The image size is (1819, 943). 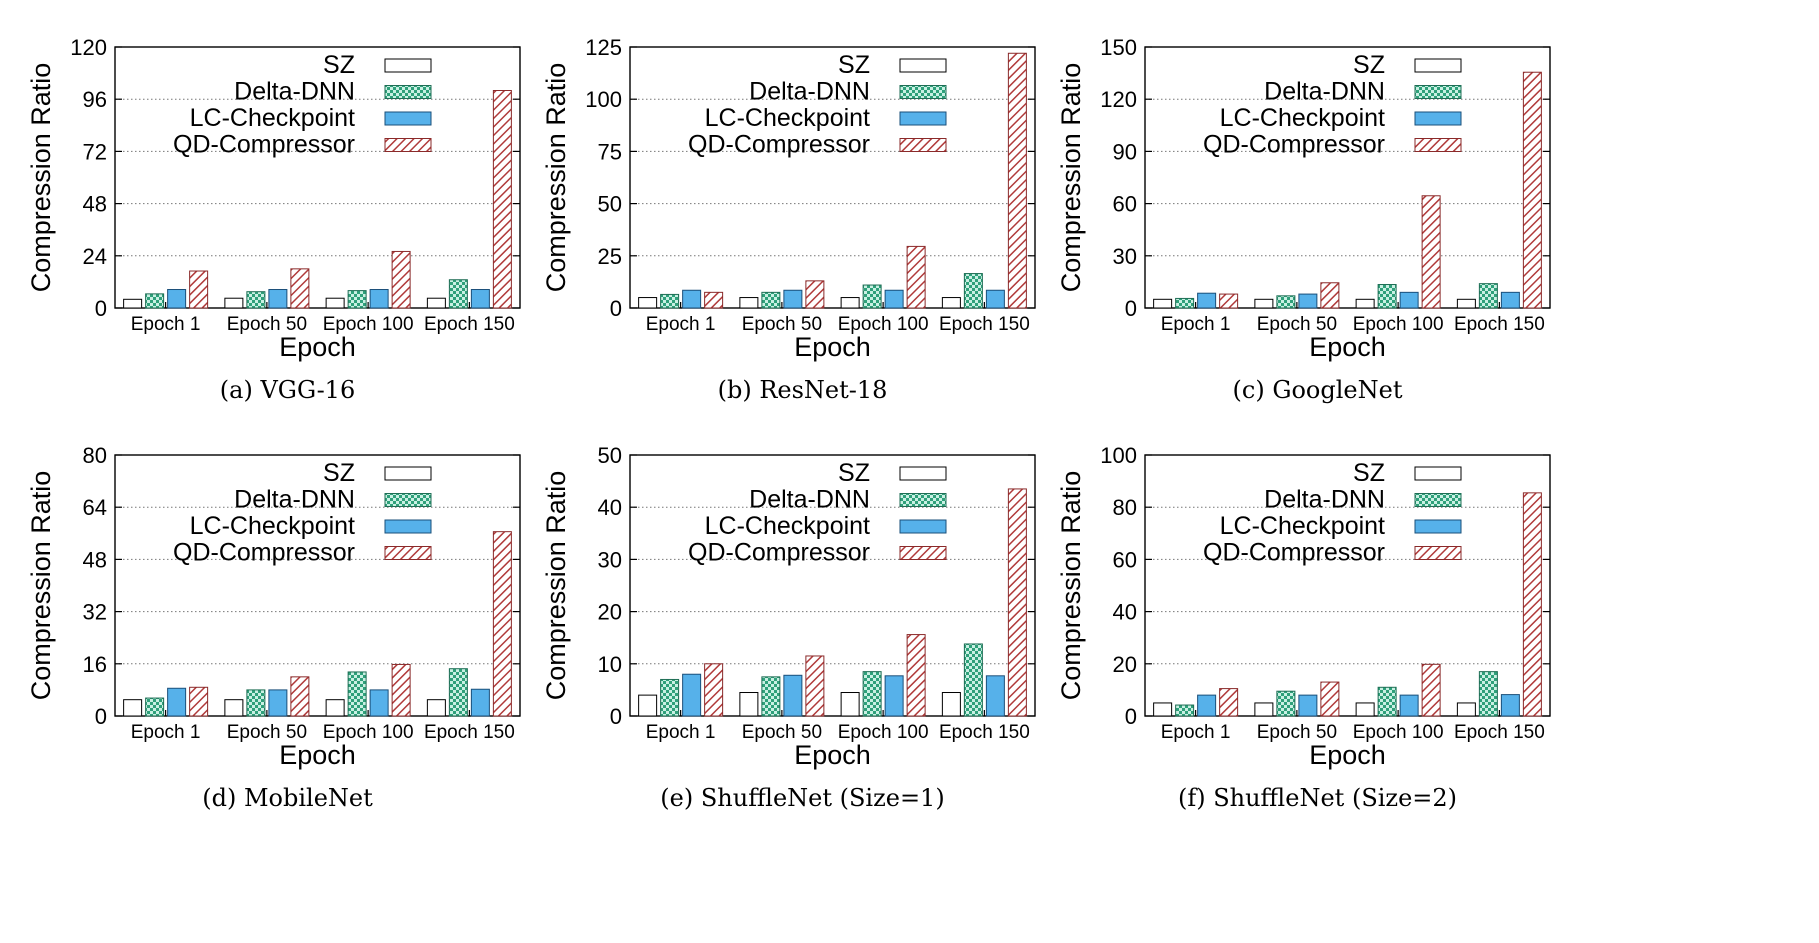 I want to click on y-tick-label: 40, so click(x=610, y=507).